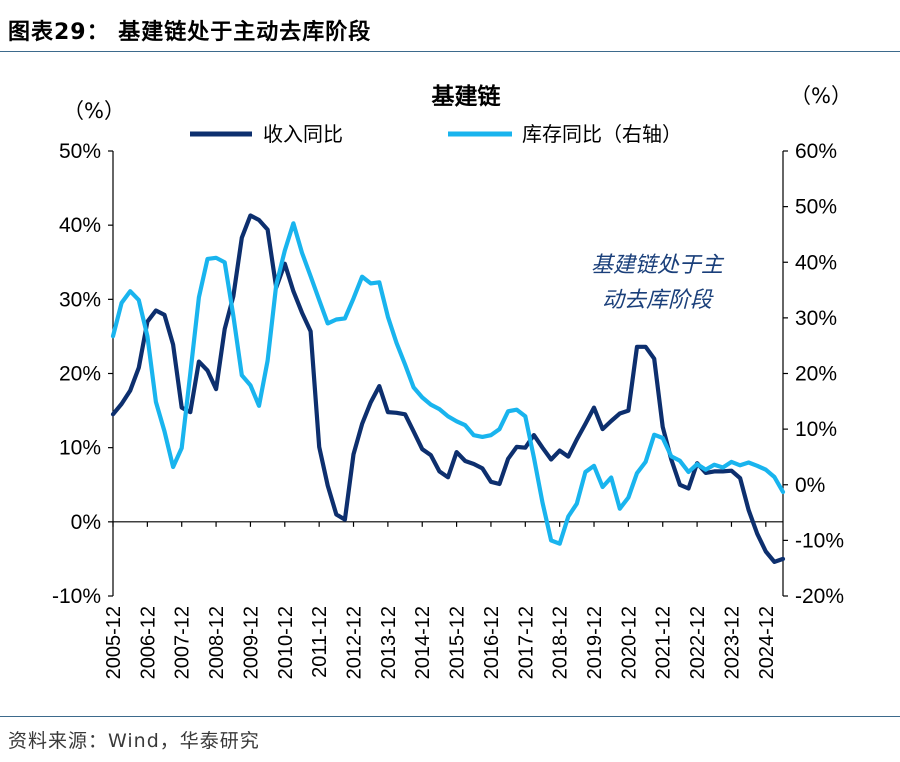 The height and width of the screenshot is (762, 900). I want to click on chart-annotation-line: 动去库阶段, so click(658, 300).